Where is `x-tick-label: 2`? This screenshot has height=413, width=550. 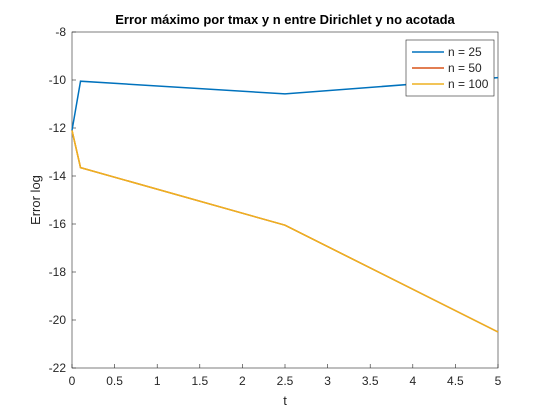 x-tick-label: 2 is located at coordinates (242, 381).